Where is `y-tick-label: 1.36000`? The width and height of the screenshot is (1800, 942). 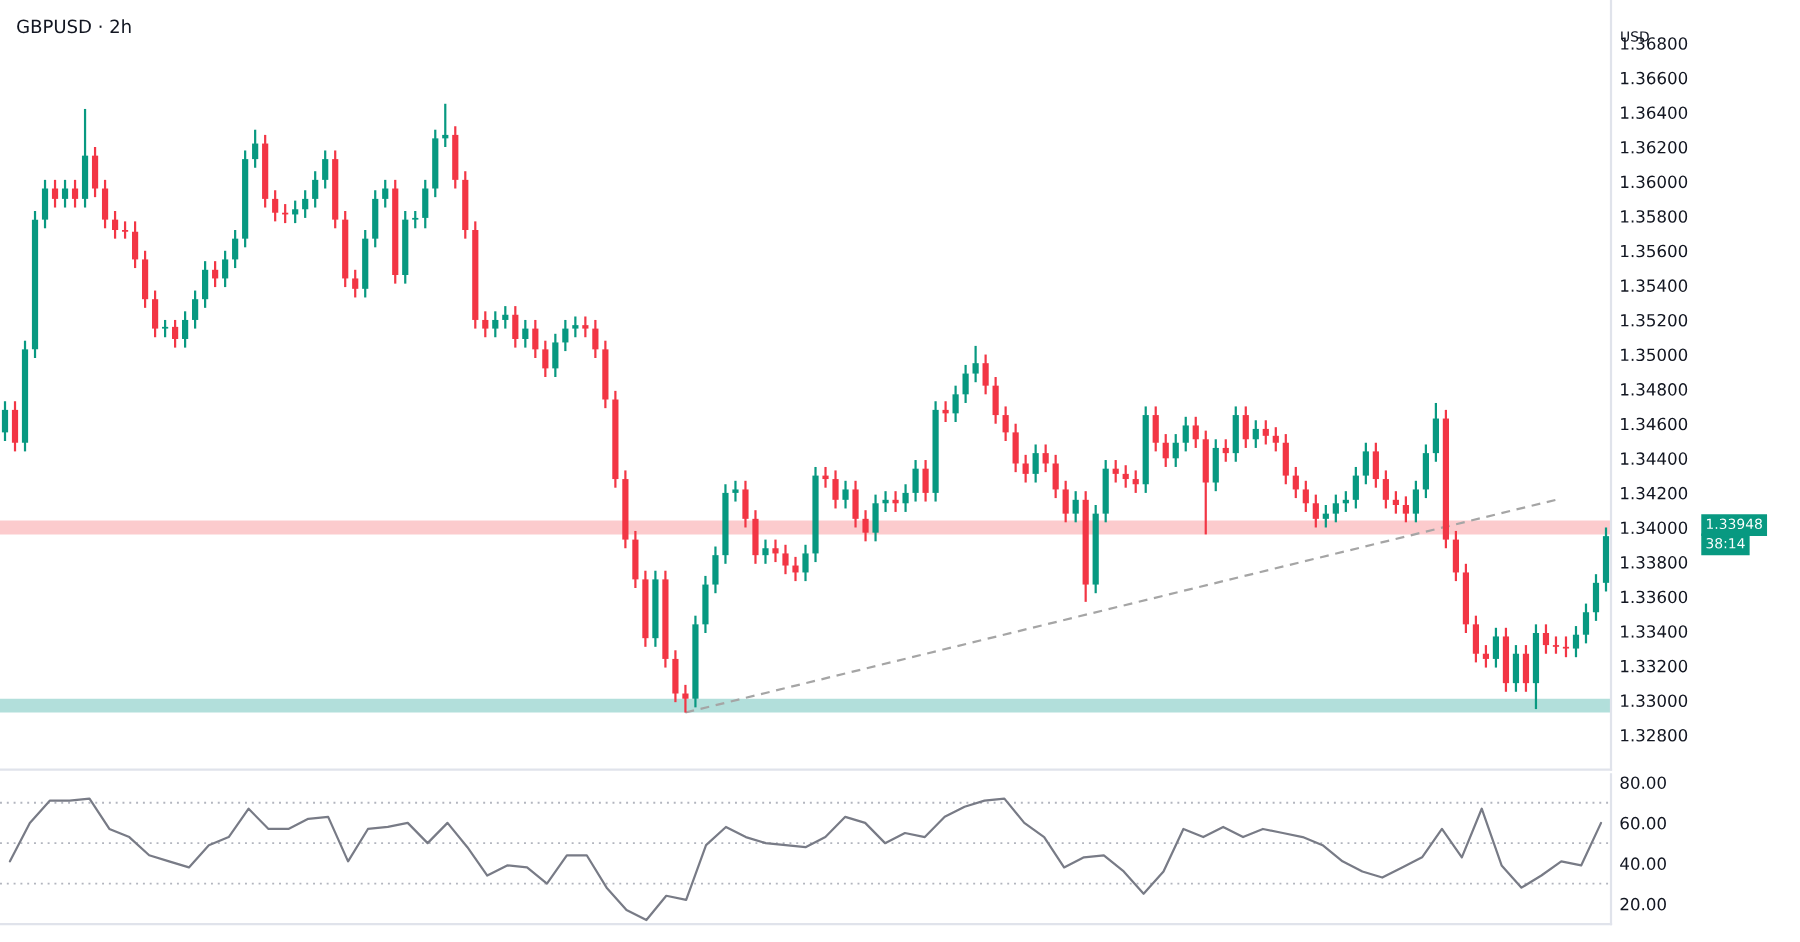 y-tick-label: 1.36000 is located at coordinates (1654, 182).